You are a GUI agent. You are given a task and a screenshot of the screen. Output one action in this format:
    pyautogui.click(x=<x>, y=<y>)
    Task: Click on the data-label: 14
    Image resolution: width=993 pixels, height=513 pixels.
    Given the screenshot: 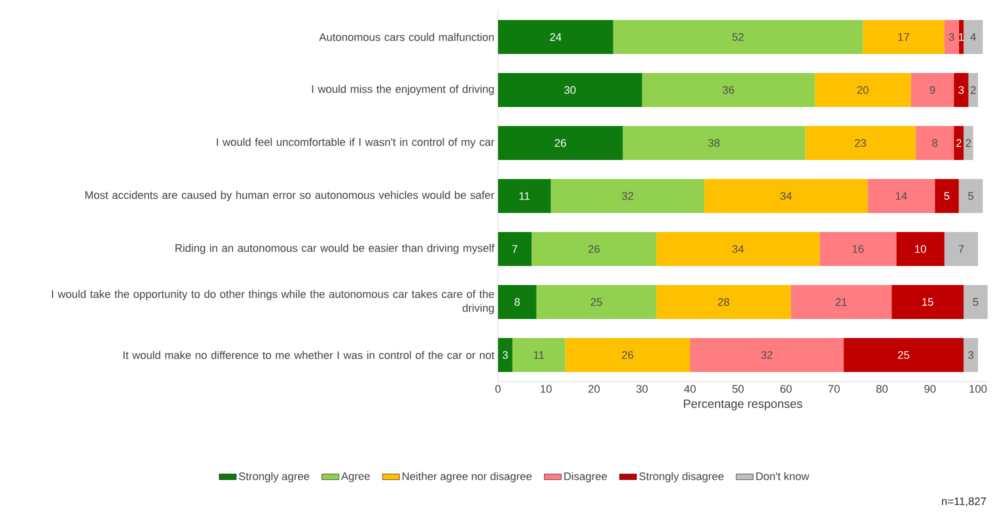 What is the action you would take?
    pyautogui.click(x=901, y=196)
    